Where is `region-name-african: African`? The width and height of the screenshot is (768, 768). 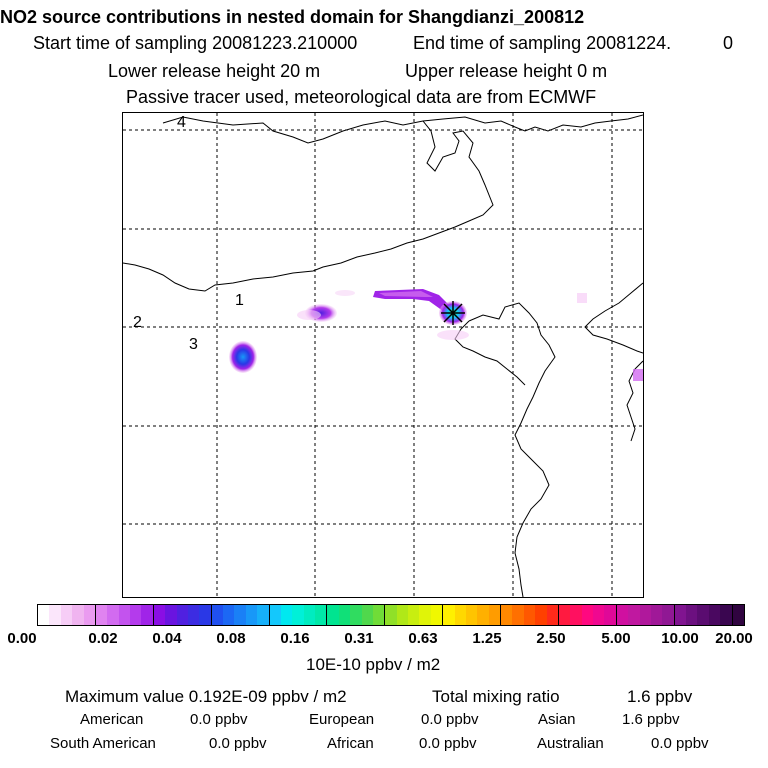
region-name-african: African is located at coordinates (350, 743).